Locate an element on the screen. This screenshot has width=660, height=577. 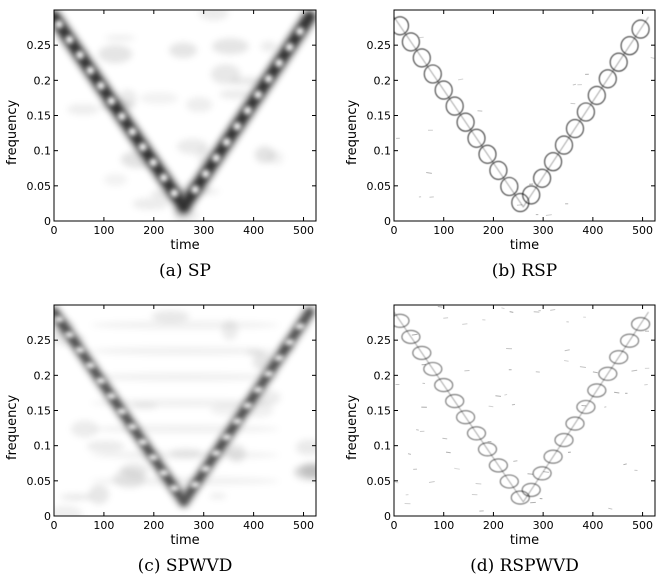
x-tick-label: 300 is located at coordinates (203, 525).